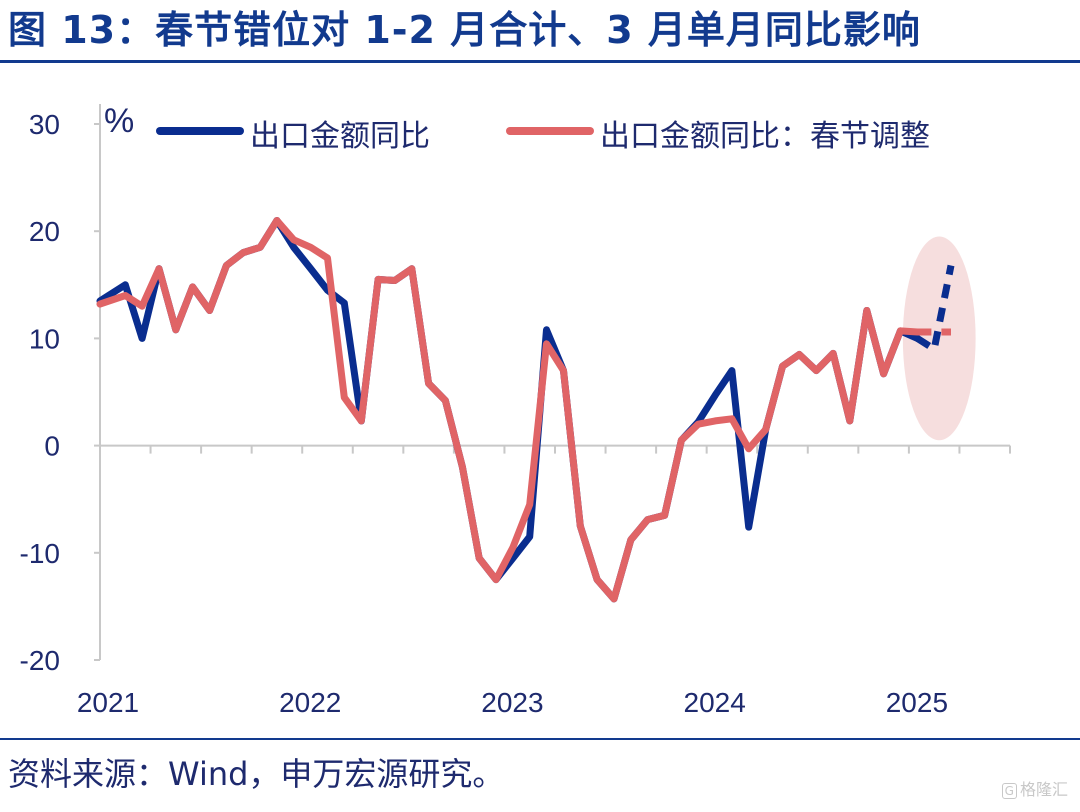 Image resolution: width=1080 pixels, height=812 pixels. I want to click on source-divider, so click(540, 739).